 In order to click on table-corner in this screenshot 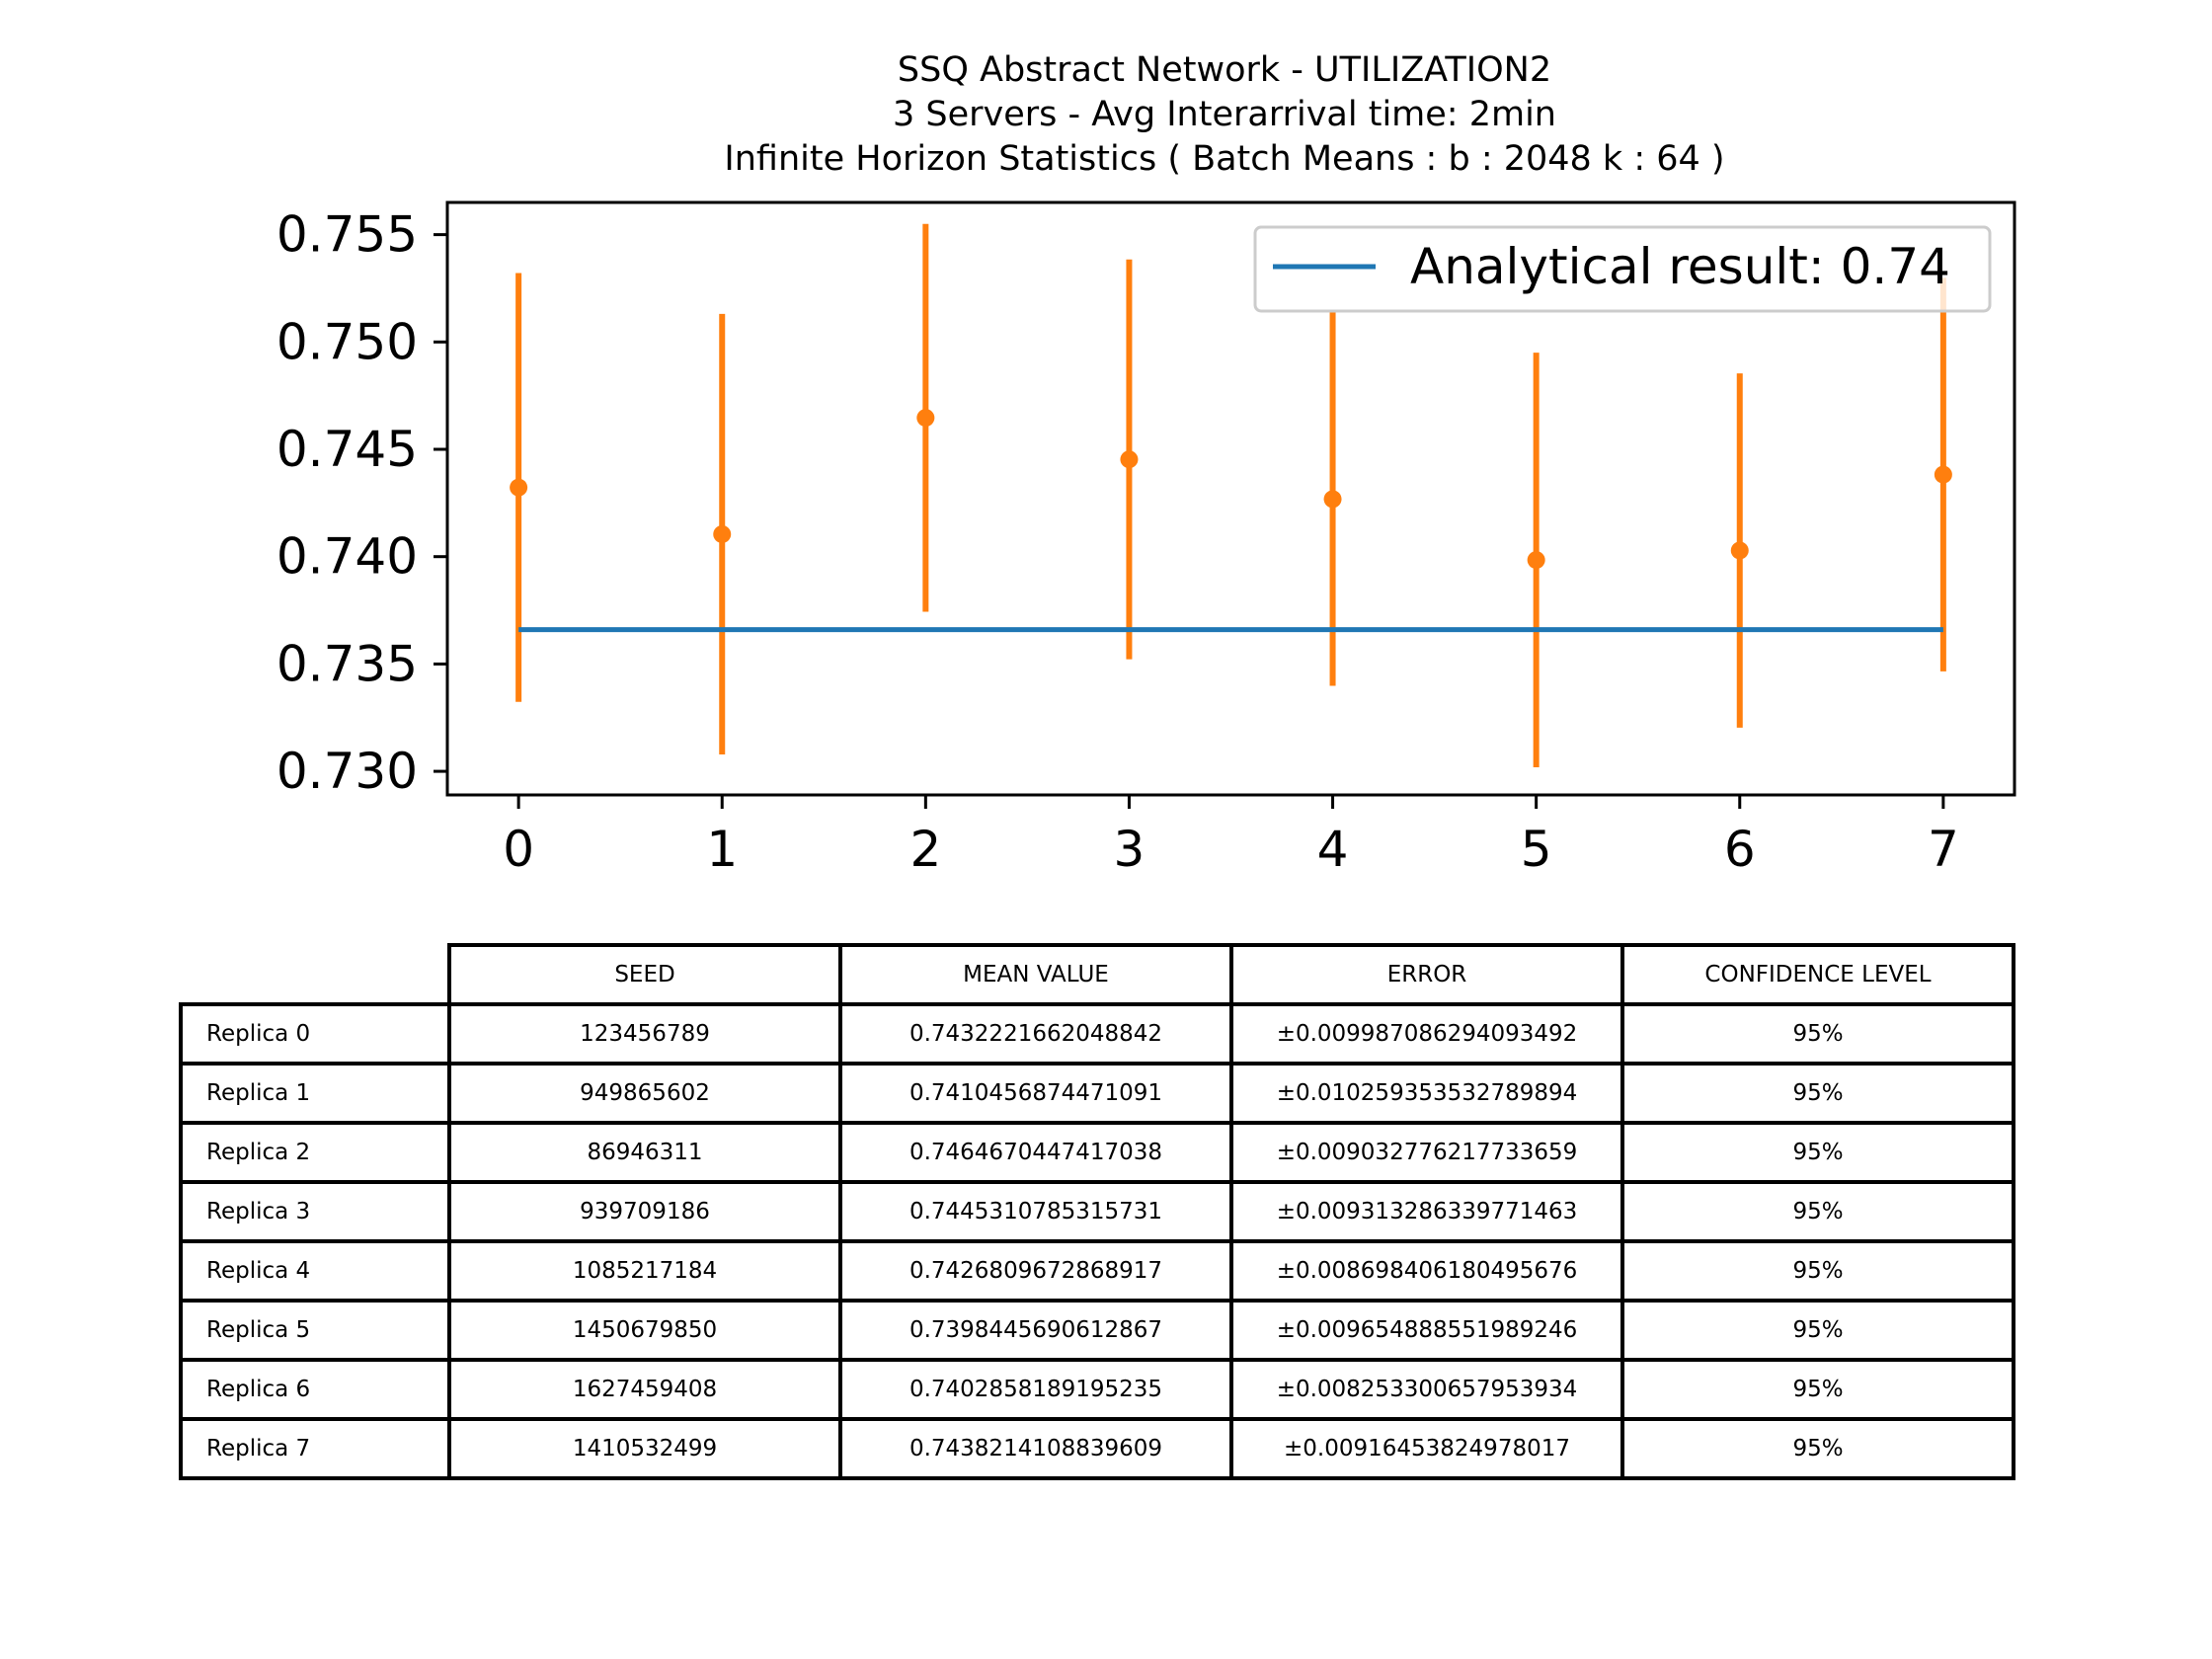, I will do `click(315, 975)`.